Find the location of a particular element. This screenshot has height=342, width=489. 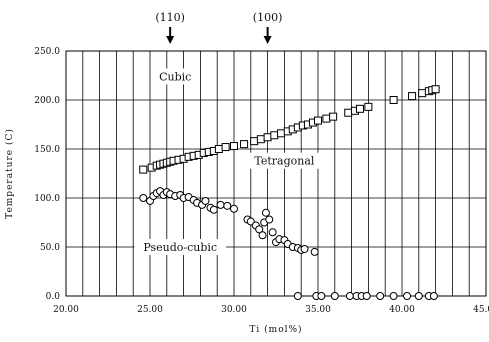

x-tick-label: 30.00 is located at coordinates (234, 310).